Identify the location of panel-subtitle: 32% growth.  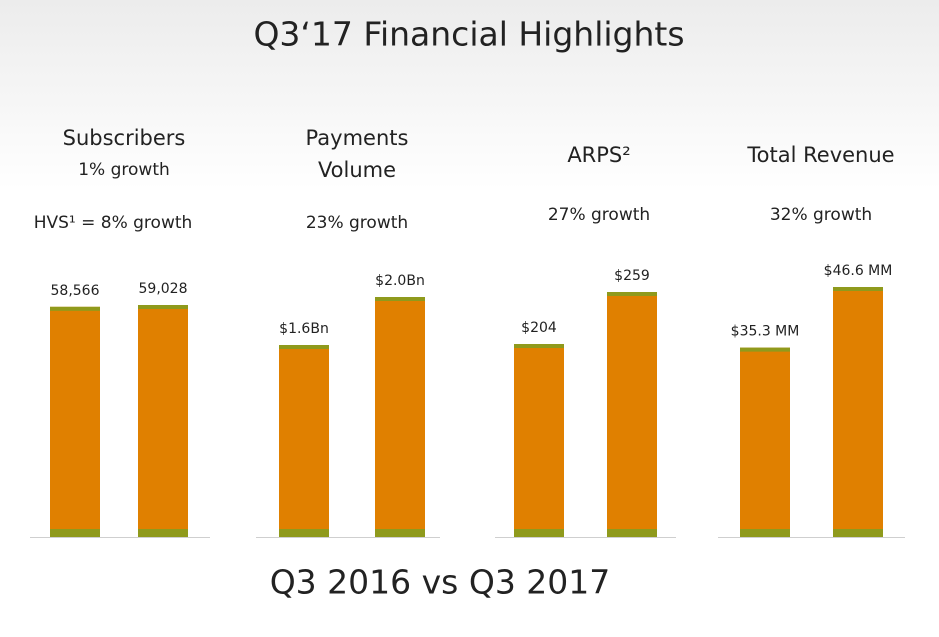
(821, 215).